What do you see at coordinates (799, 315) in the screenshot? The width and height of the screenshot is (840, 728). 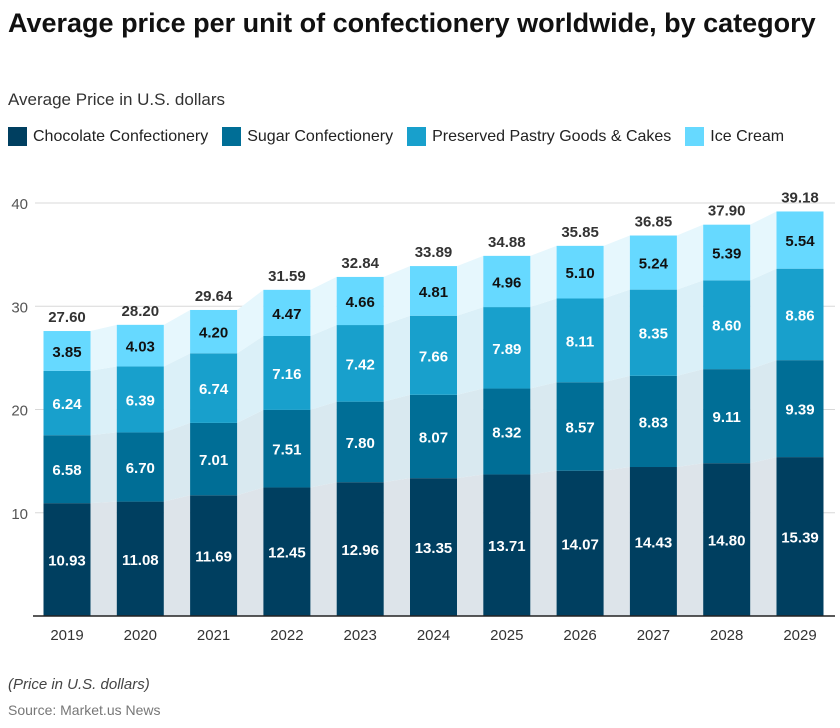 I see `data-label: 8.86` at bounding box center [799, 315].